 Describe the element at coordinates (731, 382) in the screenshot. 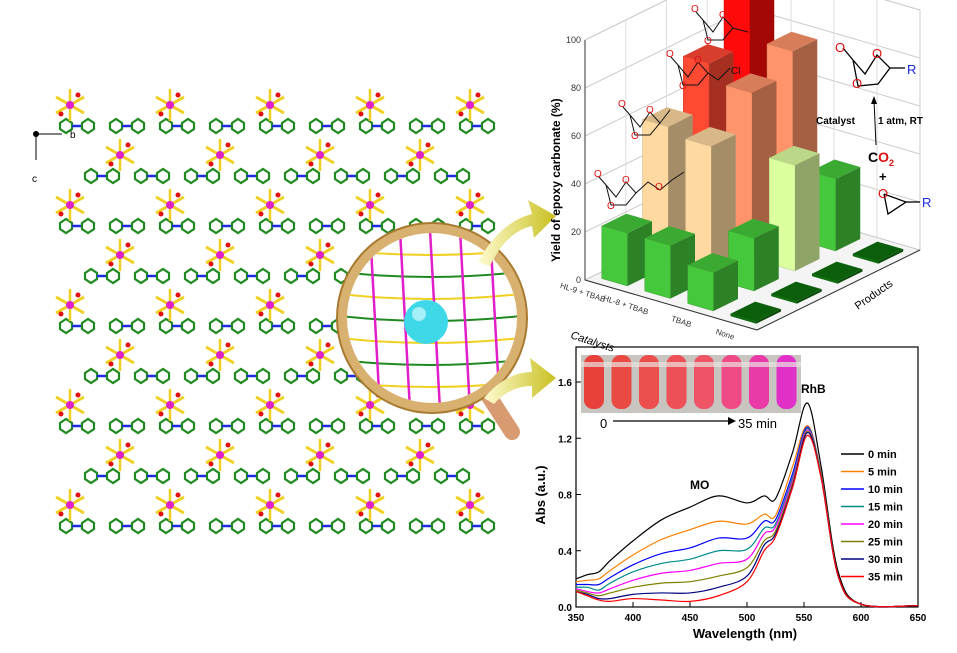

I see `vial` at that location.